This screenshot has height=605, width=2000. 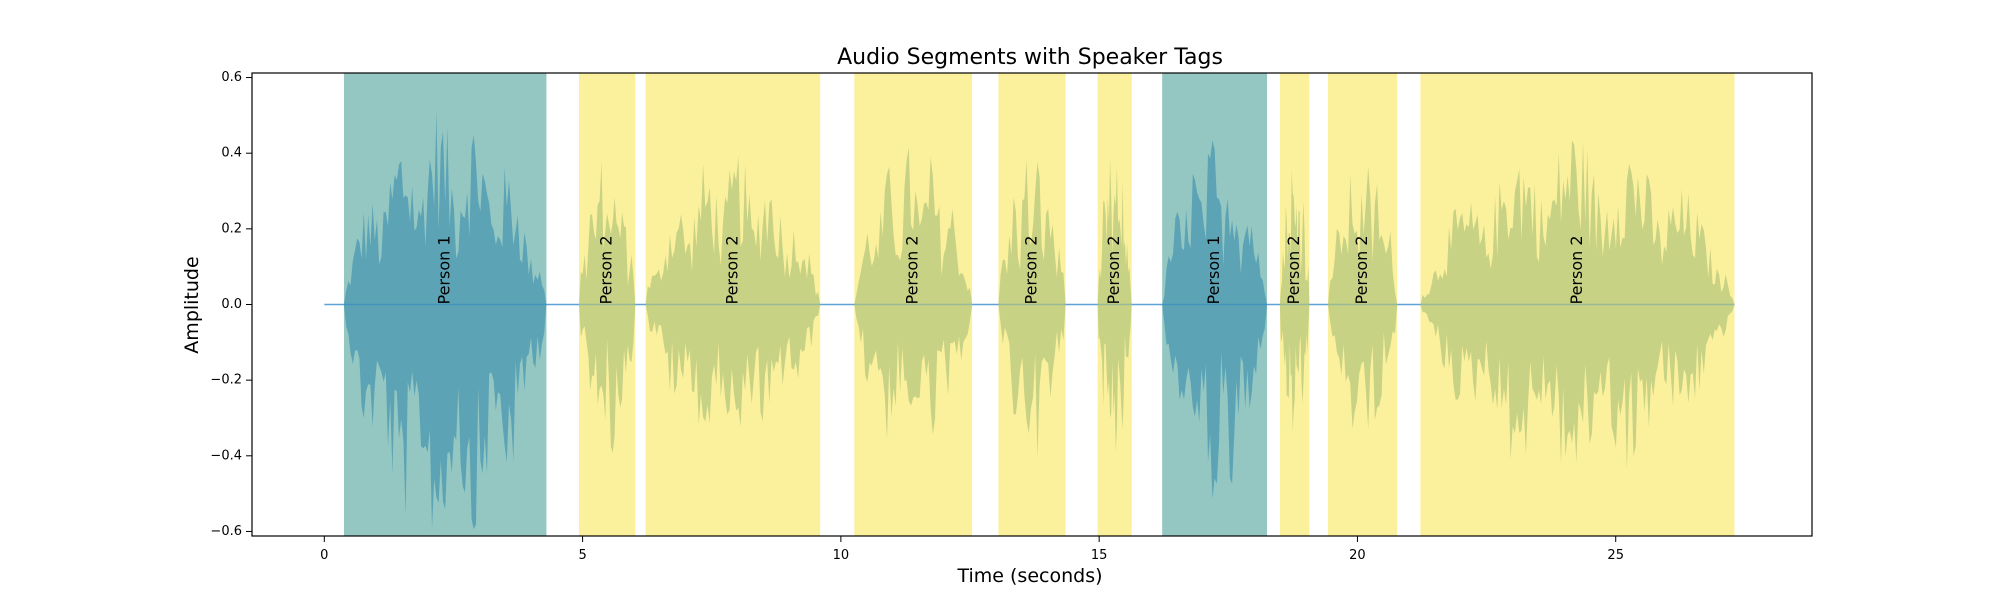 What do you see at coordinates (226, 455) in the screenshot?
I see `y-tick-label: −0.4` at bounding box center [226, 455].